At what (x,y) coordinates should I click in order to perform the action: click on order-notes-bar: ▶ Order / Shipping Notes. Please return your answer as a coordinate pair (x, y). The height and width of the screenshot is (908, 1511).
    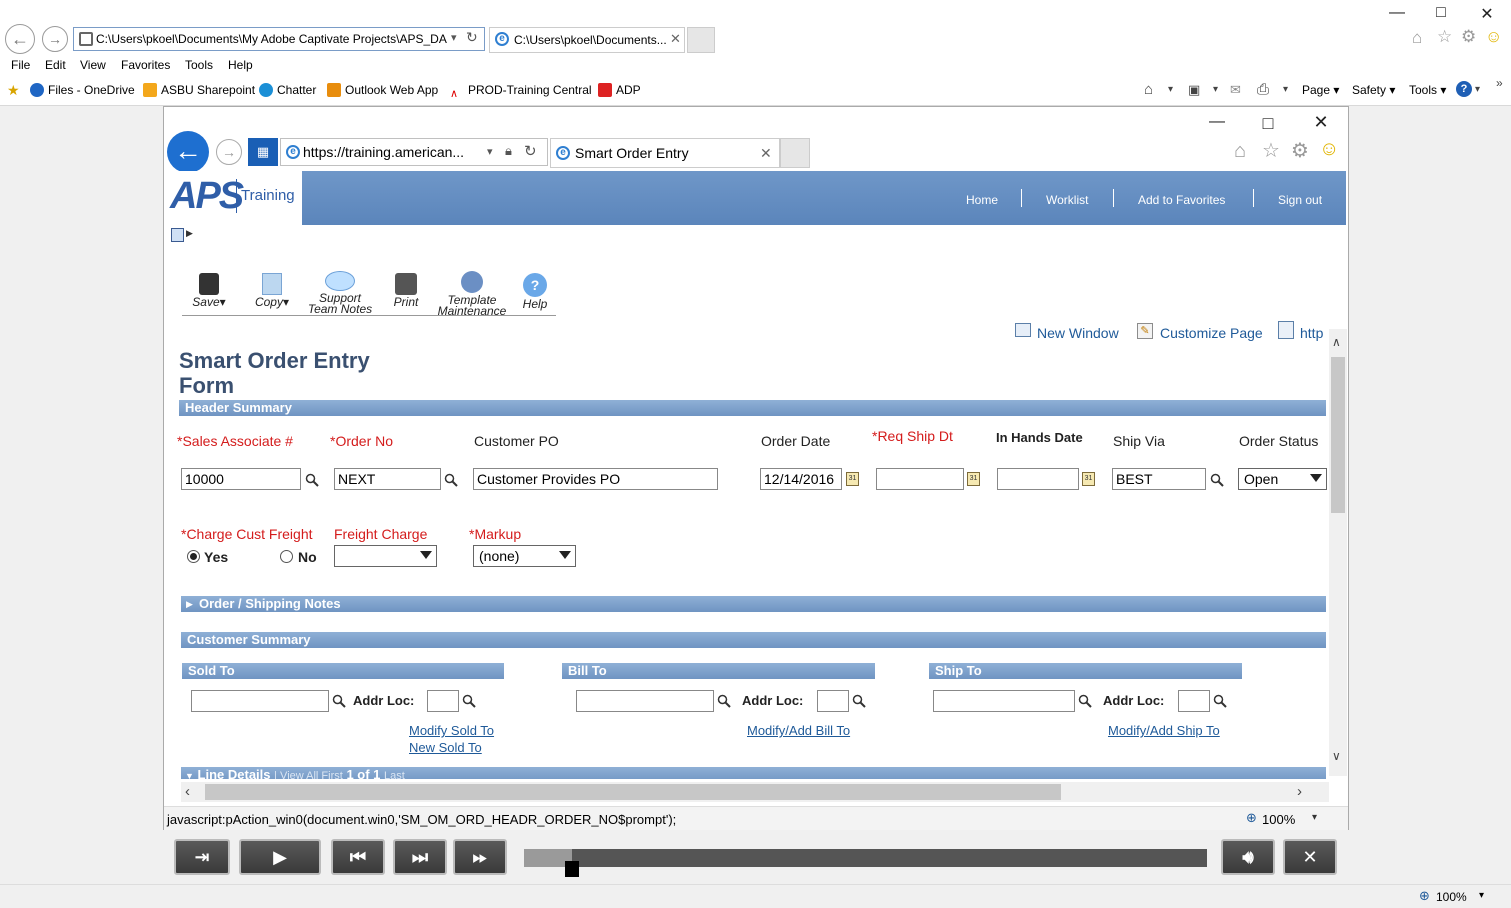
    Looking at the image, I should click on (753, 604).